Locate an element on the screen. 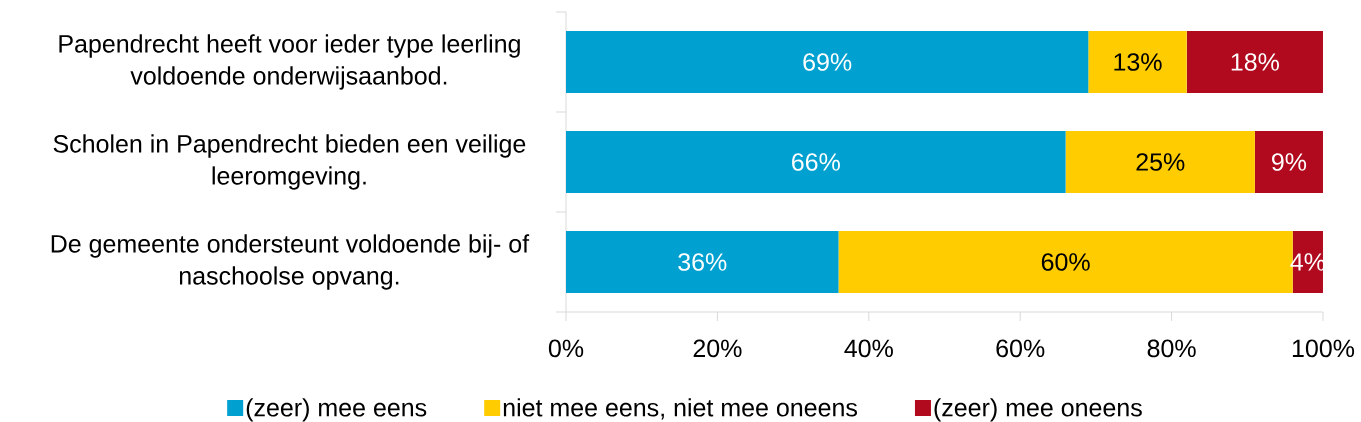 The height and width of the screenshot is (422, 1361). x-tick-label: 0% is located at coordinates (566, 348).